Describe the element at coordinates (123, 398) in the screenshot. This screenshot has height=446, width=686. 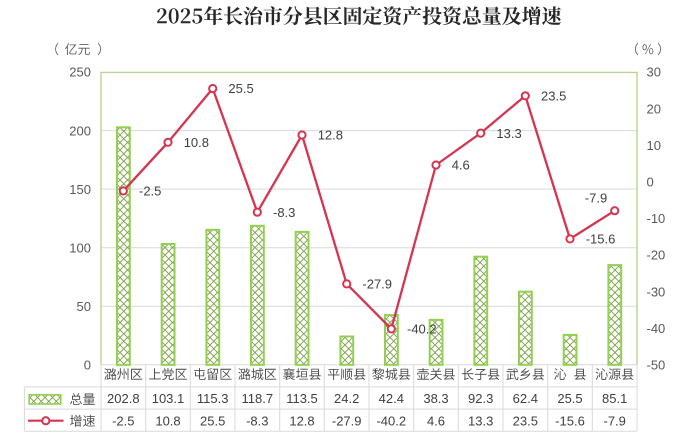
I see `svg-text: 202.8` at that location.